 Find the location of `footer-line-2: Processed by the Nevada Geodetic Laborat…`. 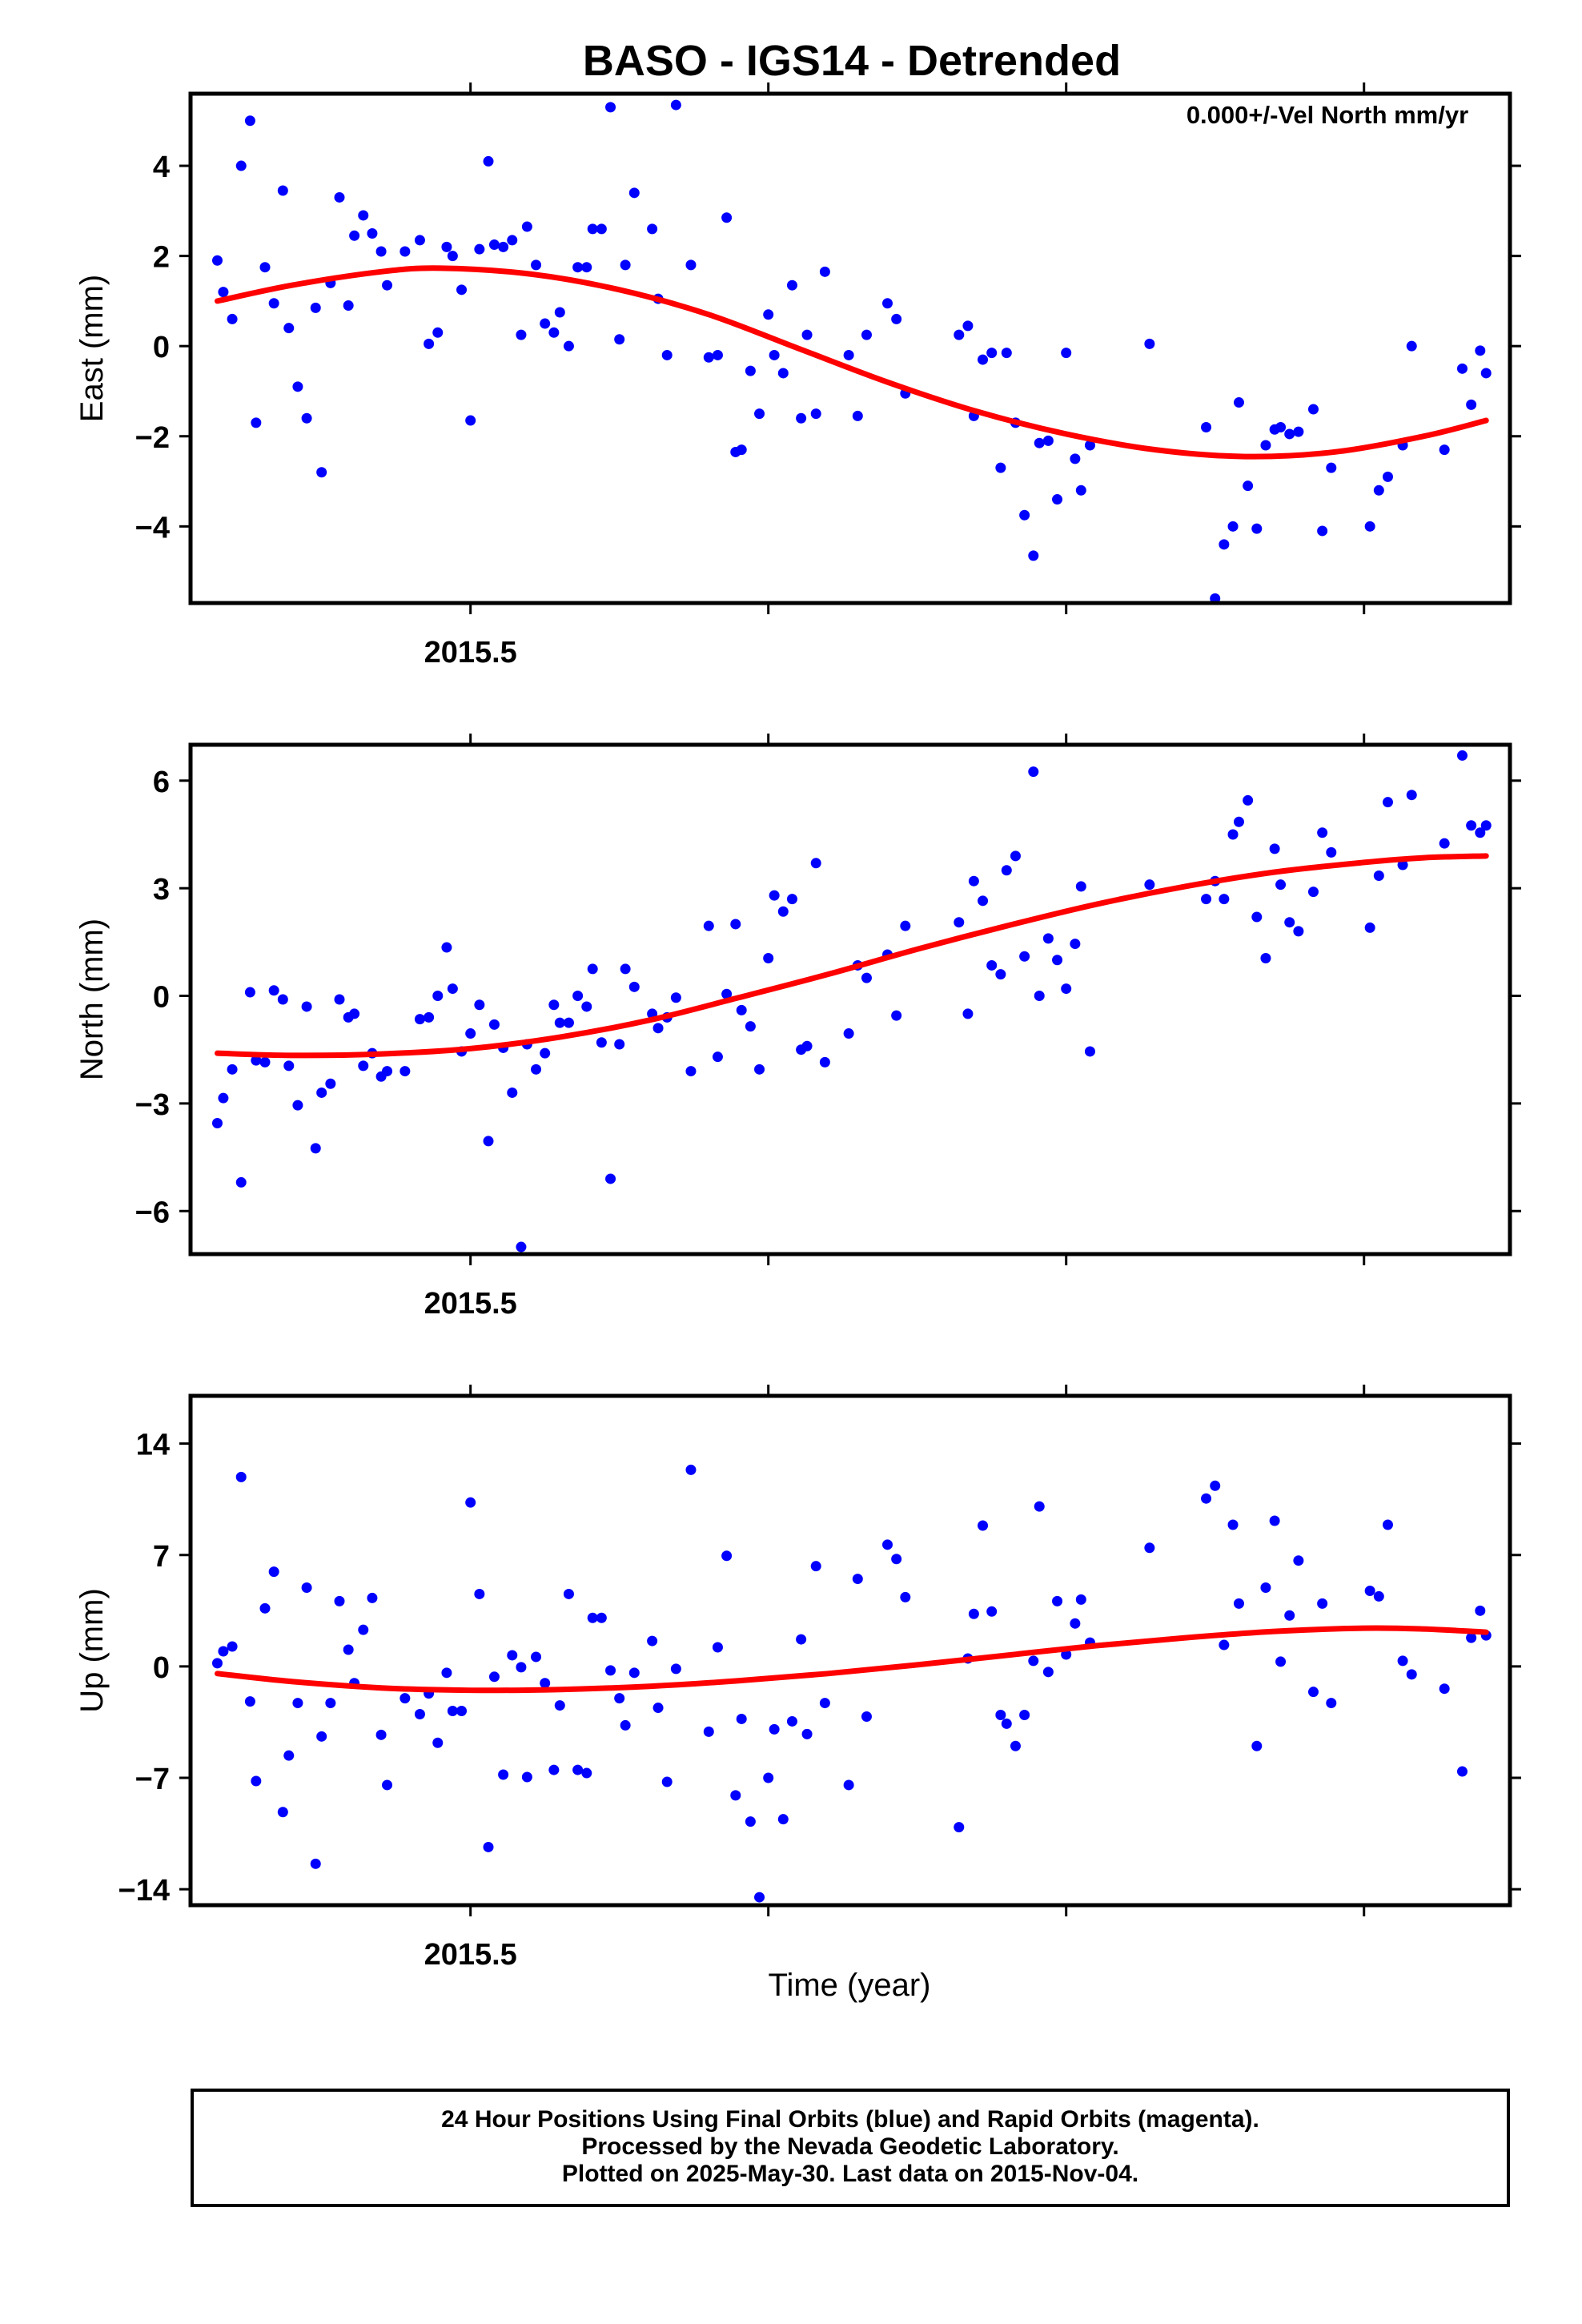

footer-line-2: Processed by the Nevada Geodetic Laborat… is located at coordinates (850, 2146).